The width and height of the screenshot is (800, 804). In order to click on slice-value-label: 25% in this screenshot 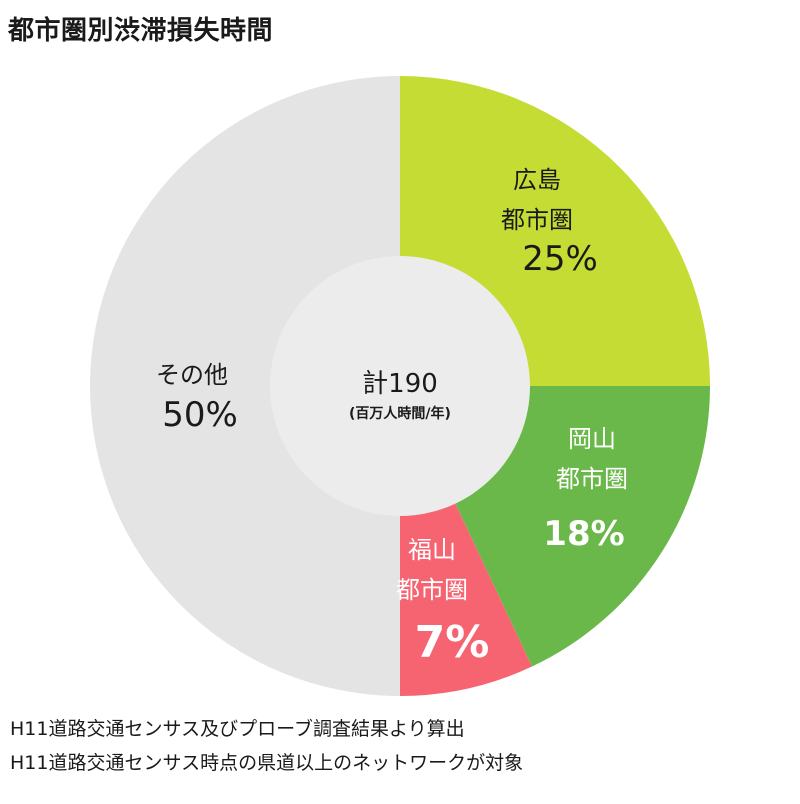, I will do `click(560, 259)`.